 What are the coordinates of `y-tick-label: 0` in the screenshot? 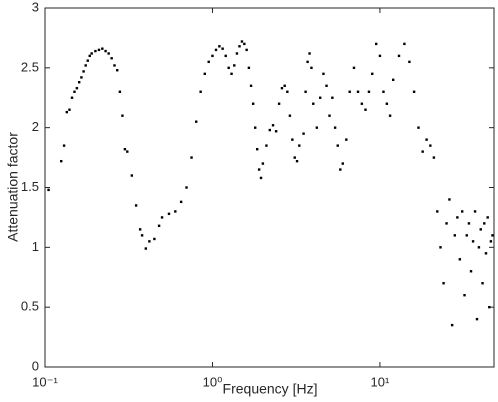 It's located at (35, 365).